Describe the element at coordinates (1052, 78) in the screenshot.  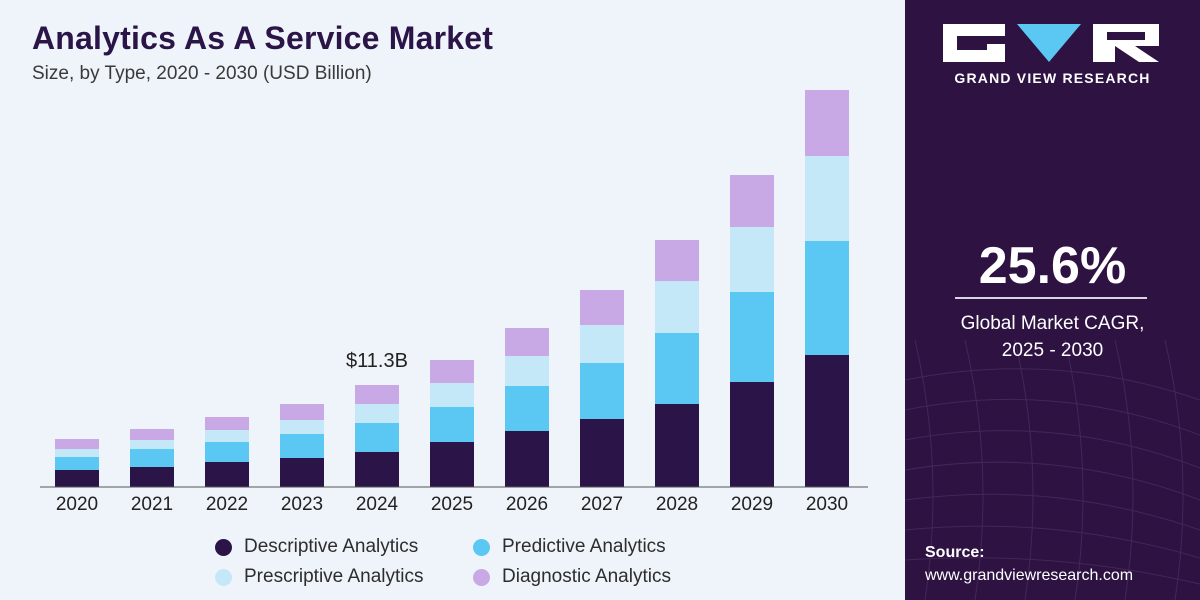
I see `brand-name: GRAND VIEW RESEARCH` at that location.